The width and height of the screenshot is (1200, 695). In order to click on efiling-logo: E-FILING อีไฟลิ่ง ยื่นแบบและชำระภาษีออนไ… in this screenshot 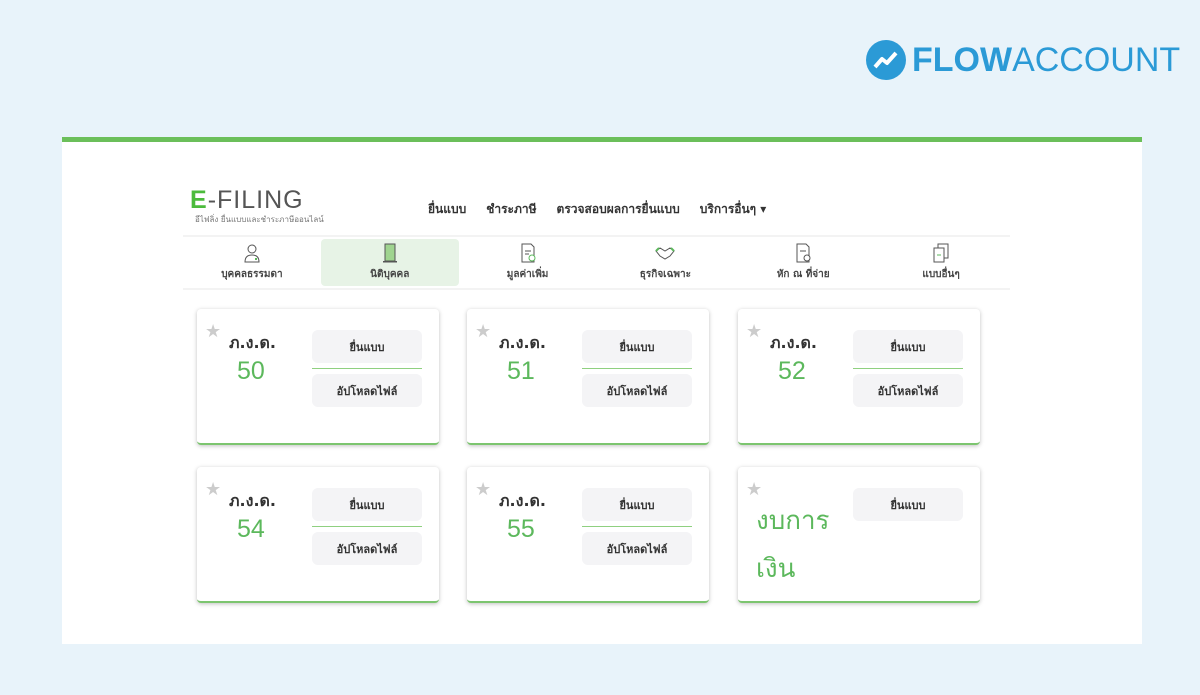, I will do `click(257, 206)`.